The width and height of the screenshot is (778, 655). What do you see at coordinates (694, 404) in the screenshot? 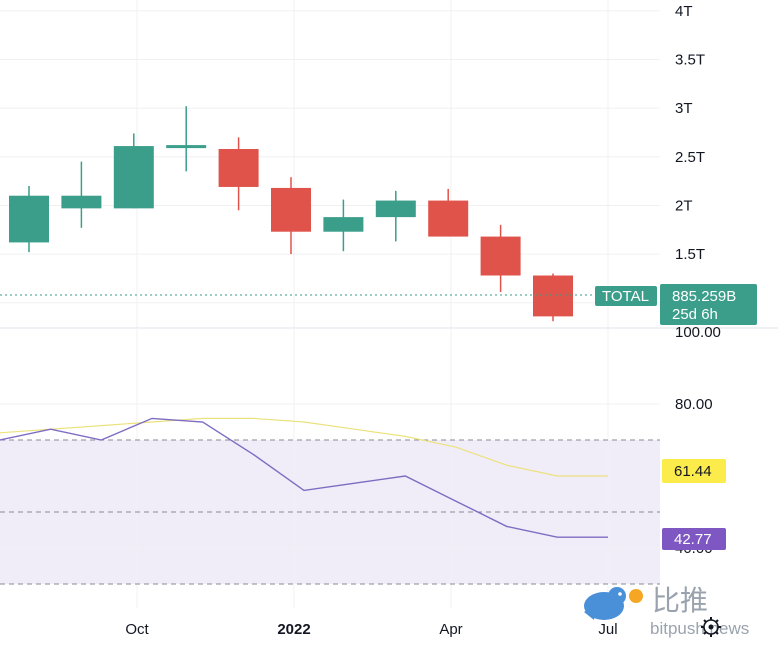
I see `rsi-tick-label: 80.00` at bounding box center [694, 404].